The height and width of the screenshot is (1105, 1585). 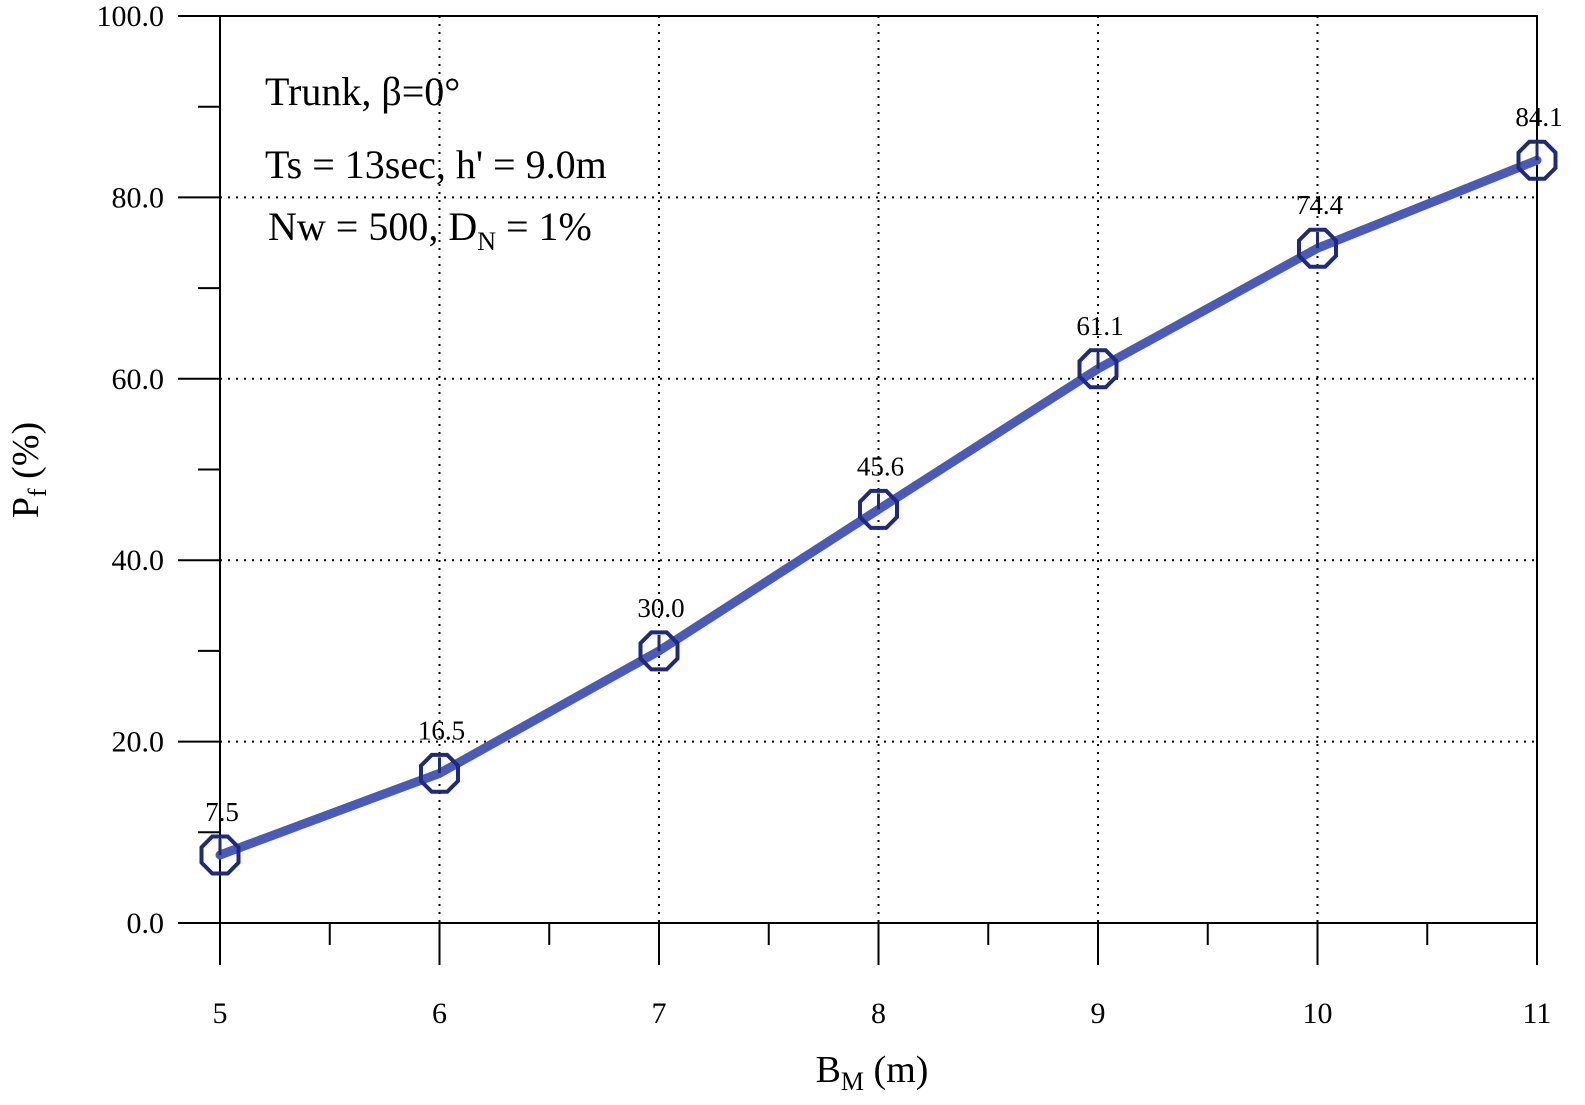 I want to click on y-tick-label: 100.0, so click(x=131, y=16).